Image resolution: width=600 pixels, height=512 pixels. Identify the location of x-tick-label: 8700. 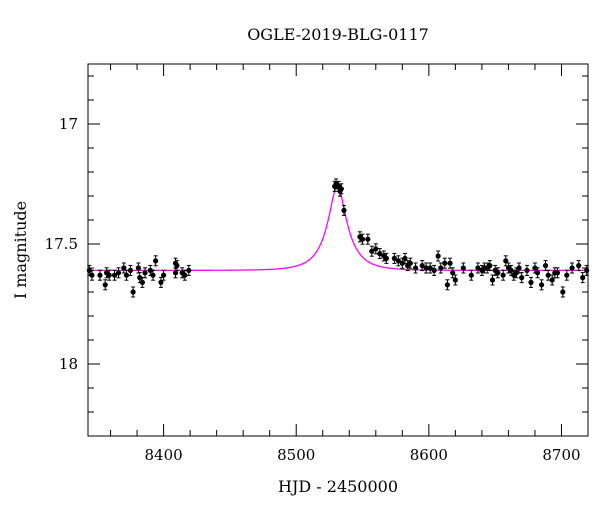
(561, 455).